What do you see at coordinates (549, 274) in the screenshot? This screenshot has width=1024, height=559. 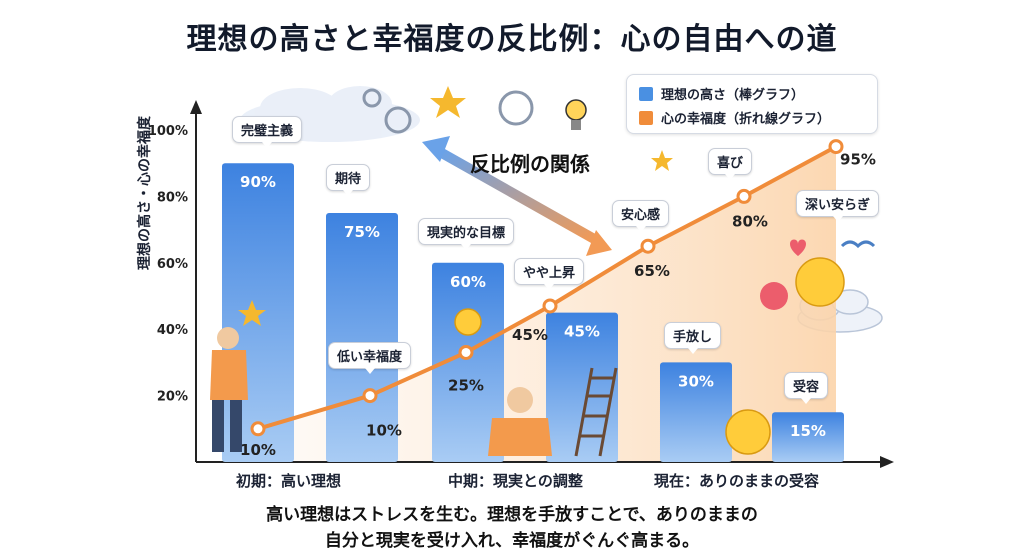 I see `line-callout: やや上昇` at bounding box center [549, 274].